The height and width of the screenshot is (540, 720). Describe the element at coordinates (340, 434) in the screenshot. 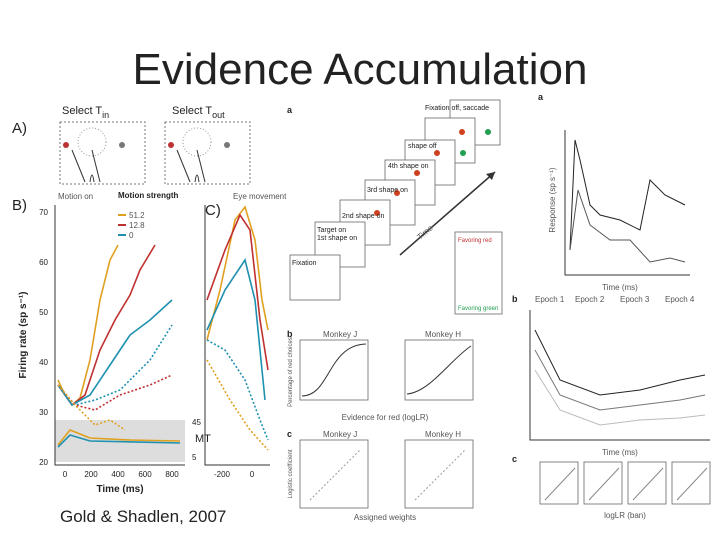

I see `monkey-label: Monkey J` at that location.